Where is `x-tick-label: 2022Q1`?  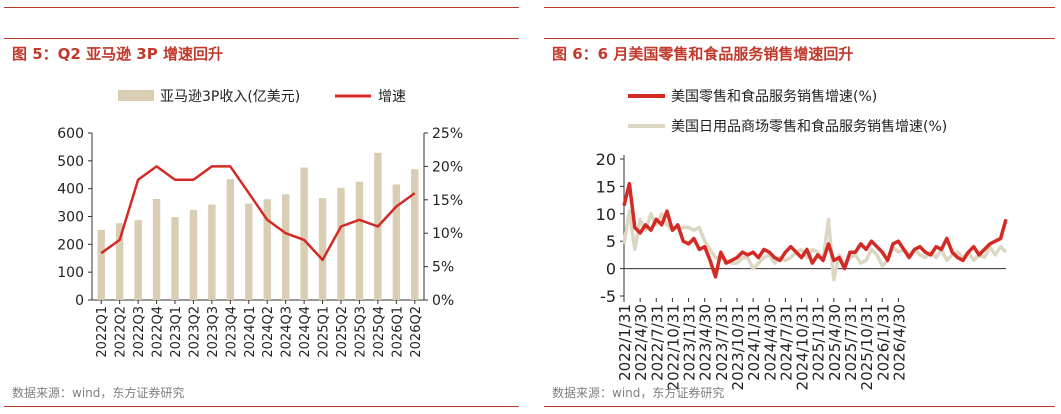
x-tick-label: 2022Q1 is located at coordinates (102, 332).